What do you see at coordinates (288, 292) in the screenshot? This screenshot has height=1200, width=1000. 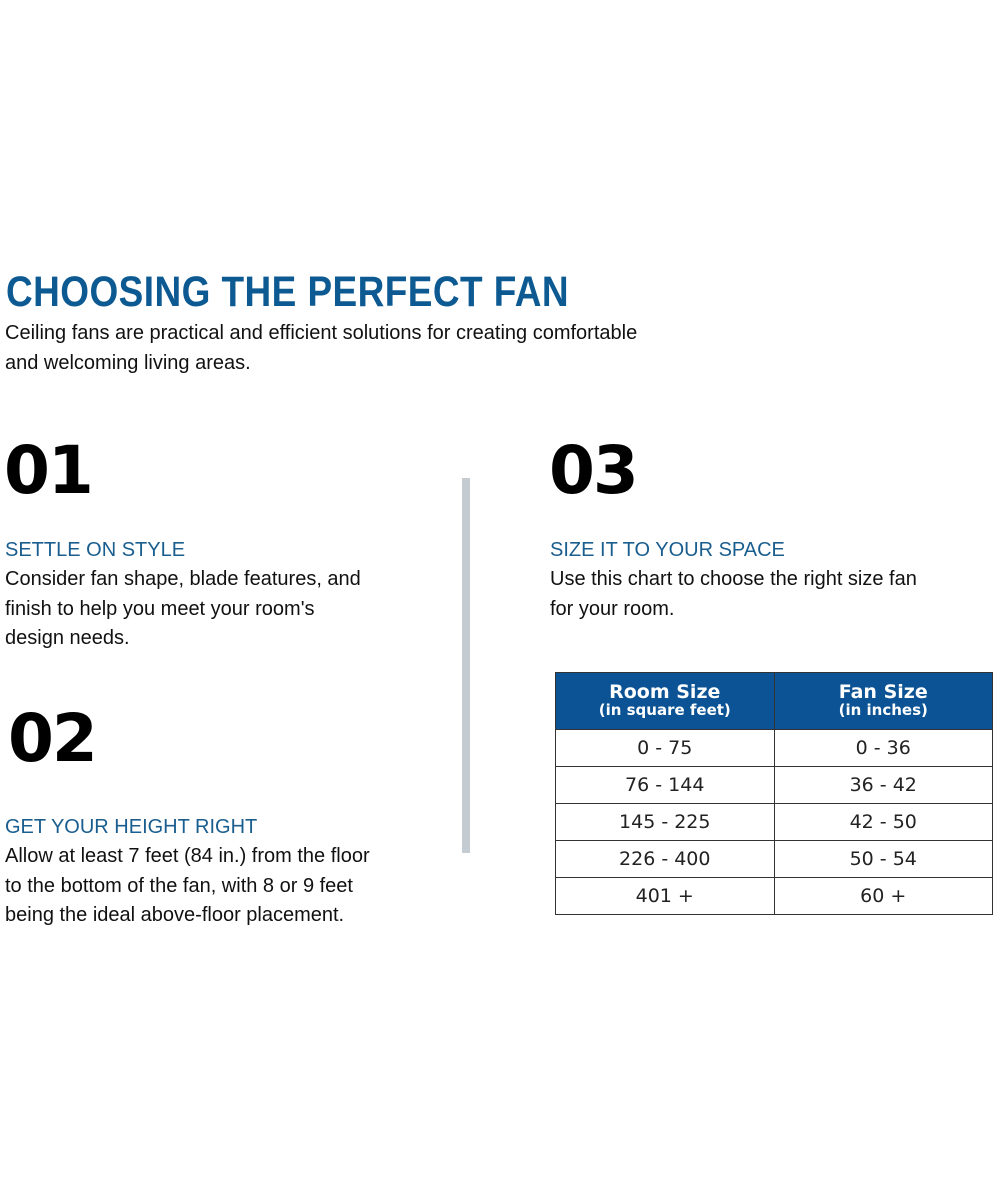 I see `page-title: CHOOSING THE PERFECT FAN` at bounding box center [288, 292].